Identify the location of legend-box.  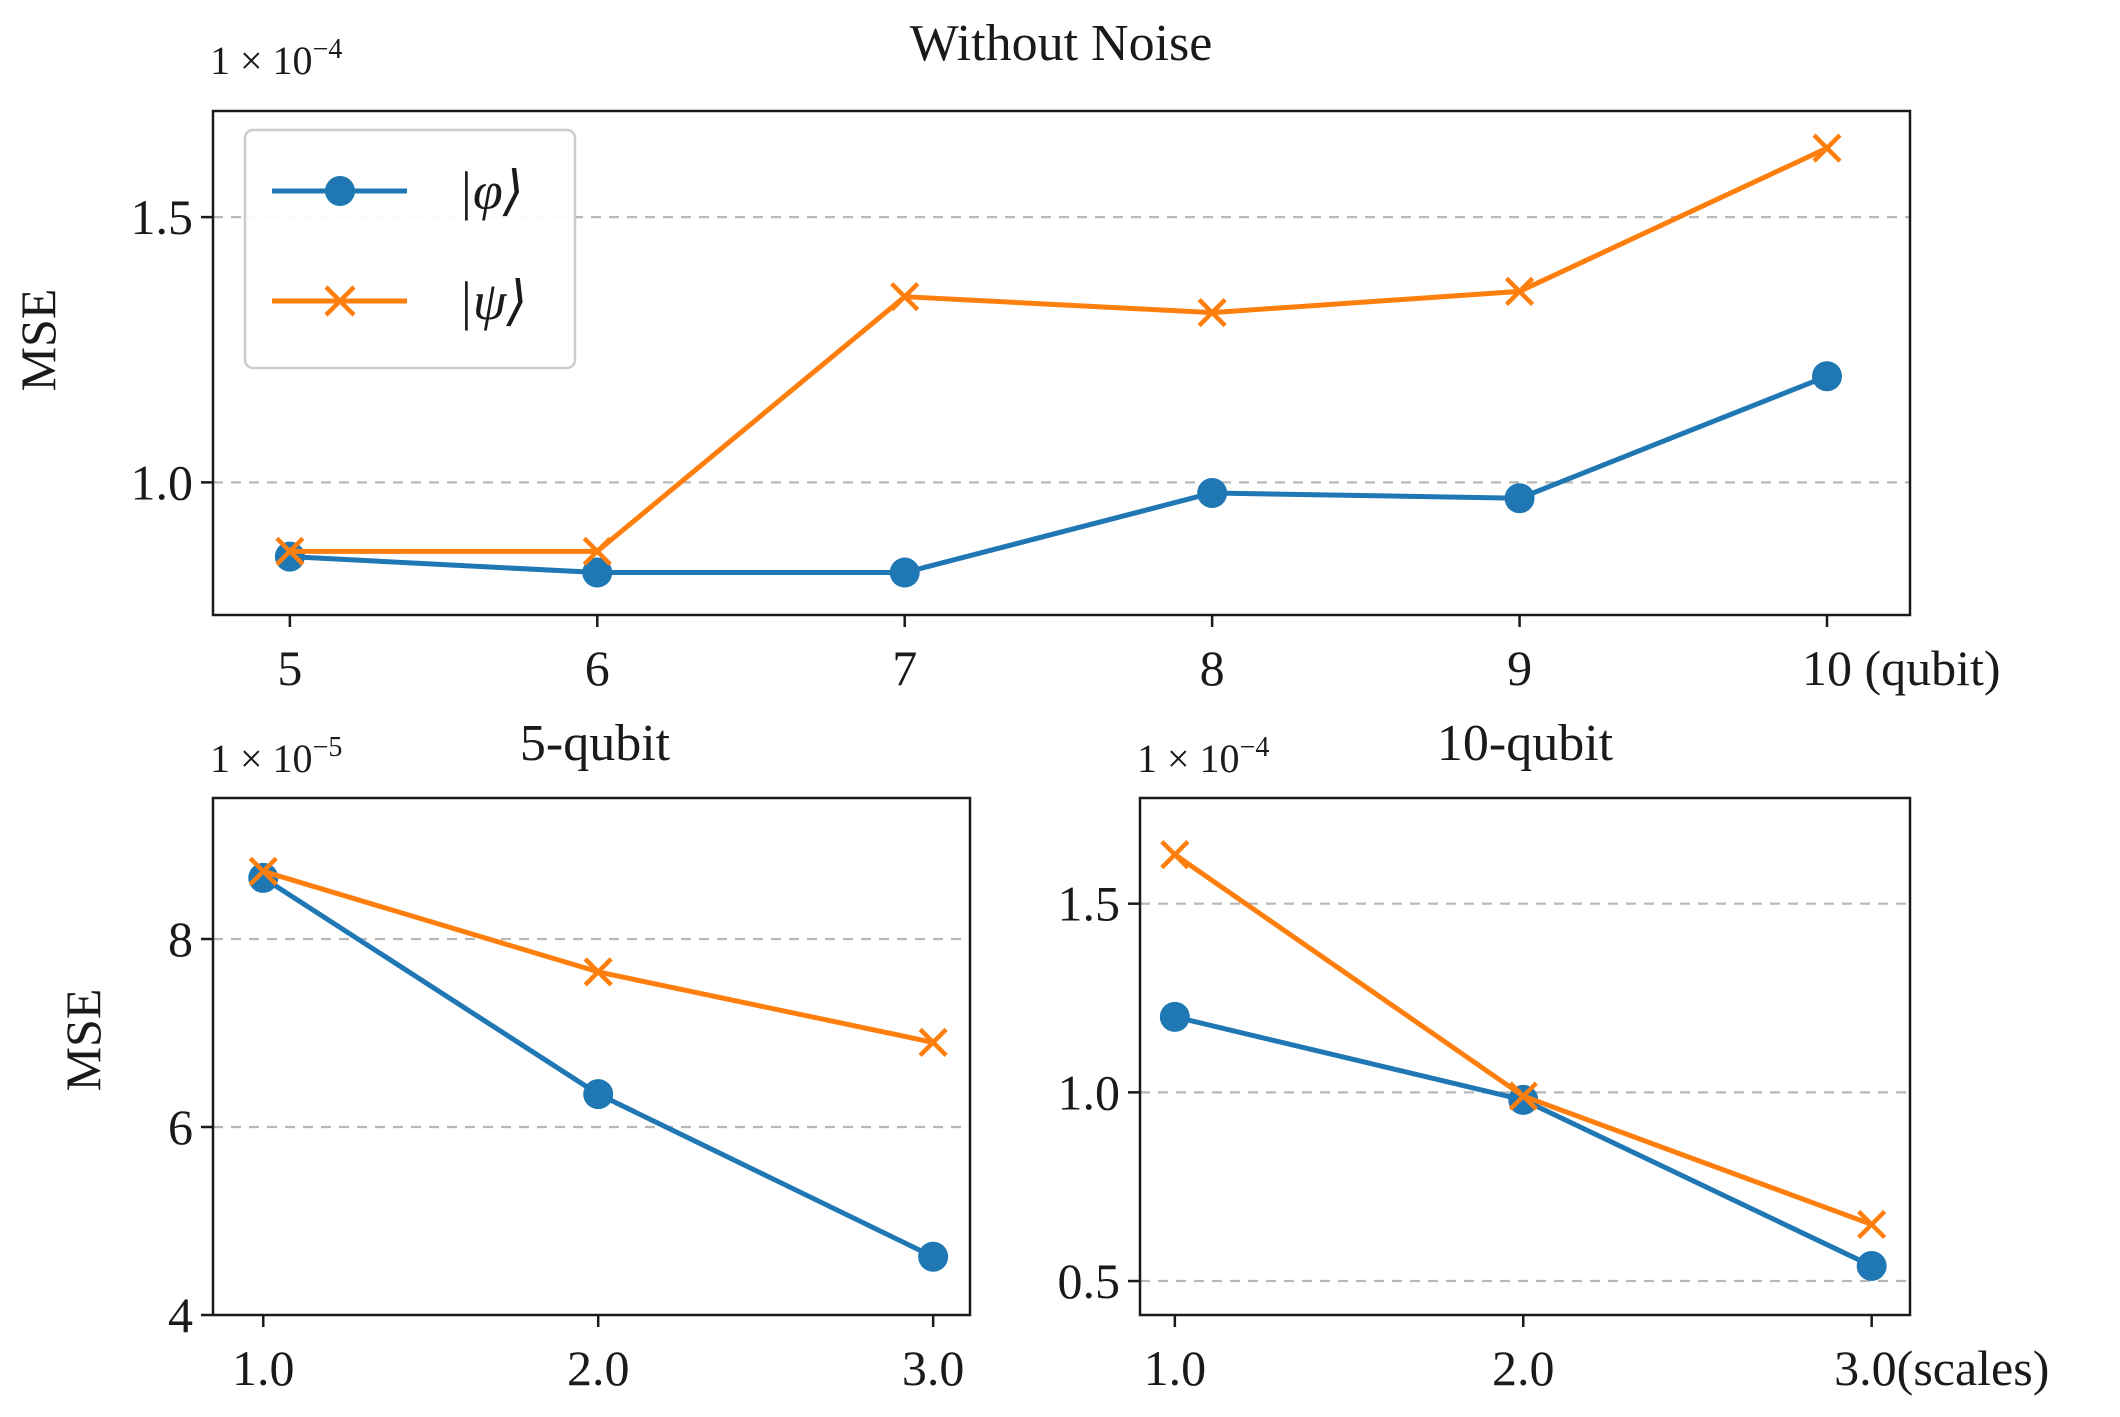
(410, 249).